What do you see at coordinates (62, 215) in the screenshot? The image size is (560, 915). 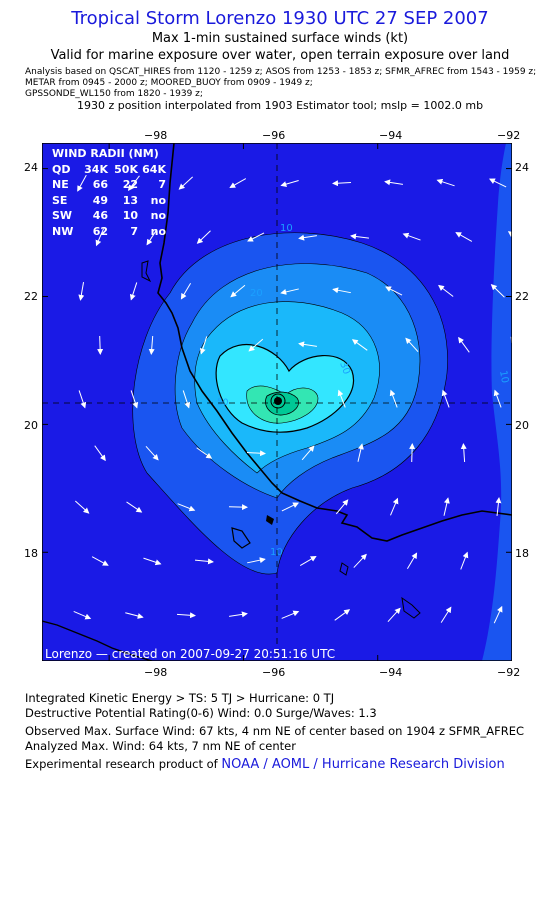 I see `cell: SW` at bounding box center [62, 215].